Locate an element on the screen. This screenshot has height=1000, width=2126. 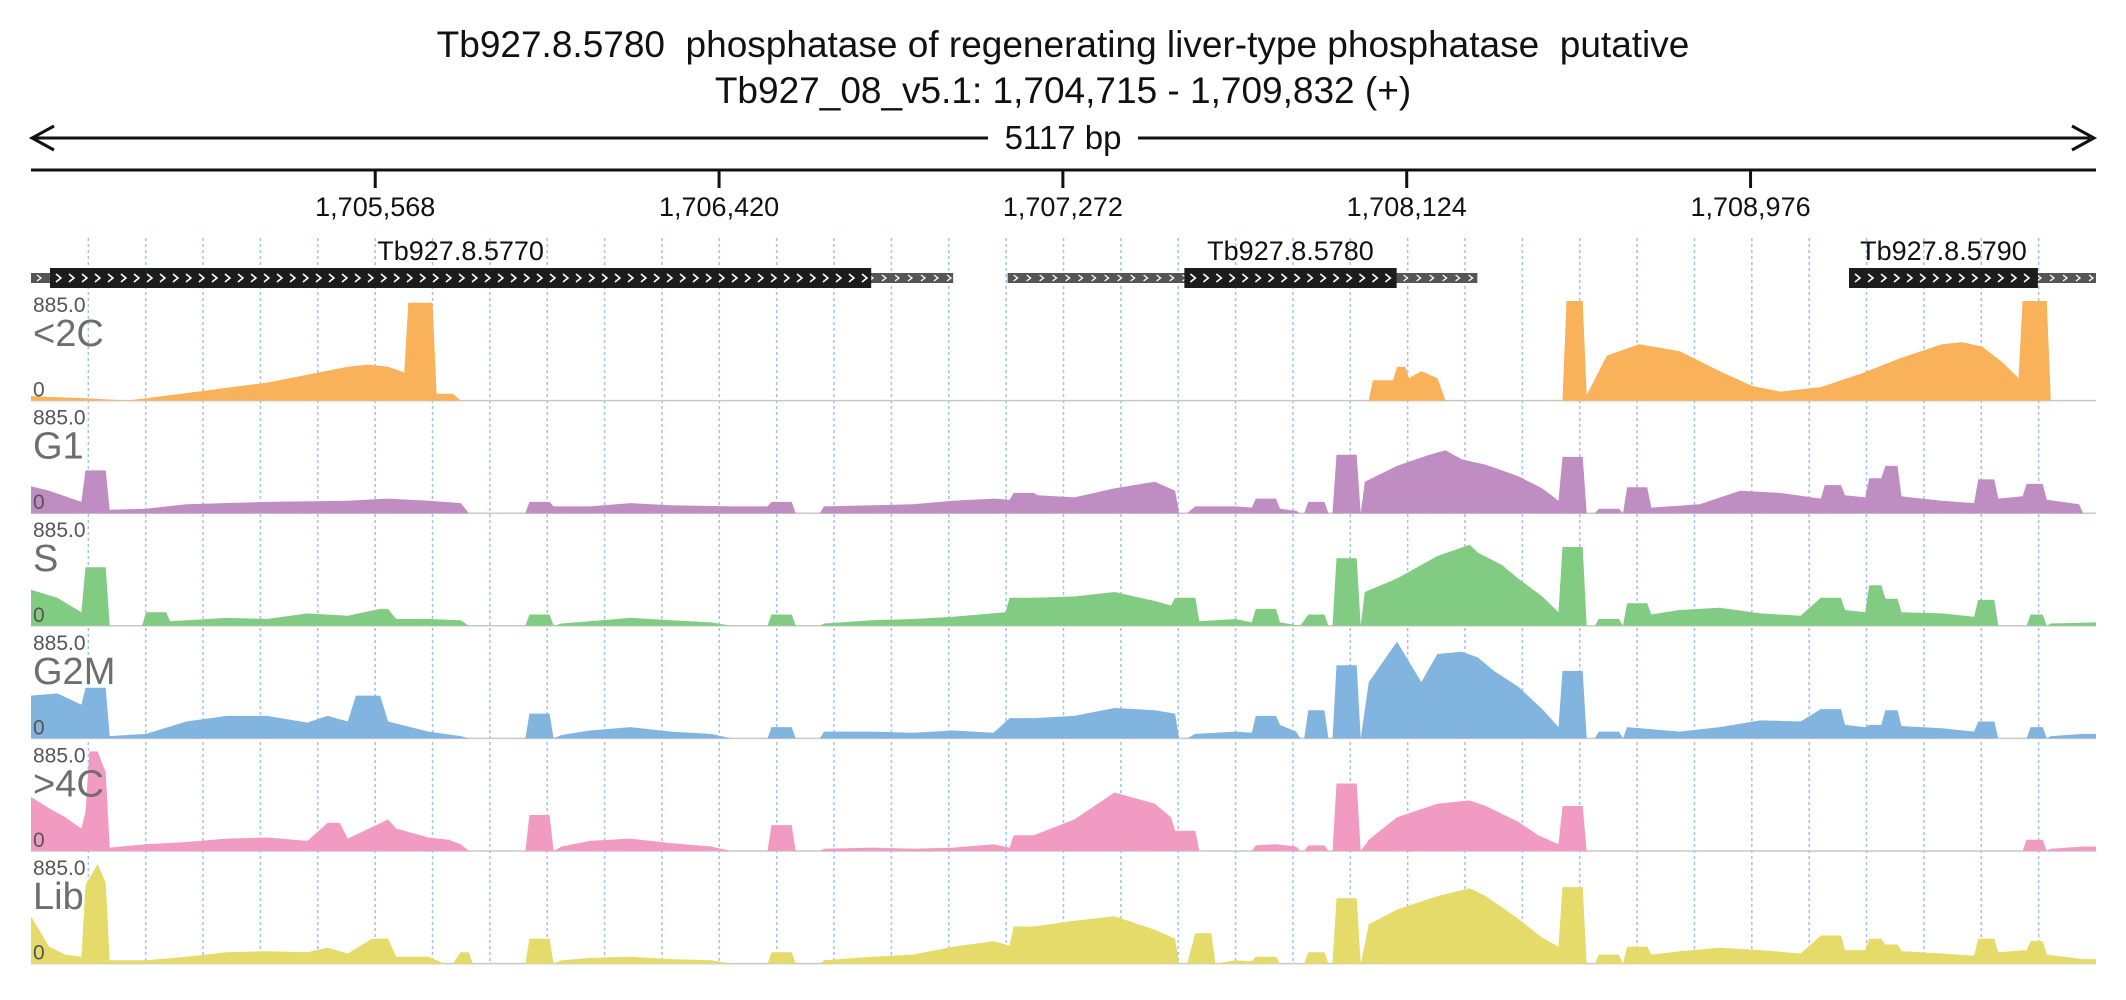
span-label-bg is located at coordinates (1063, 138).